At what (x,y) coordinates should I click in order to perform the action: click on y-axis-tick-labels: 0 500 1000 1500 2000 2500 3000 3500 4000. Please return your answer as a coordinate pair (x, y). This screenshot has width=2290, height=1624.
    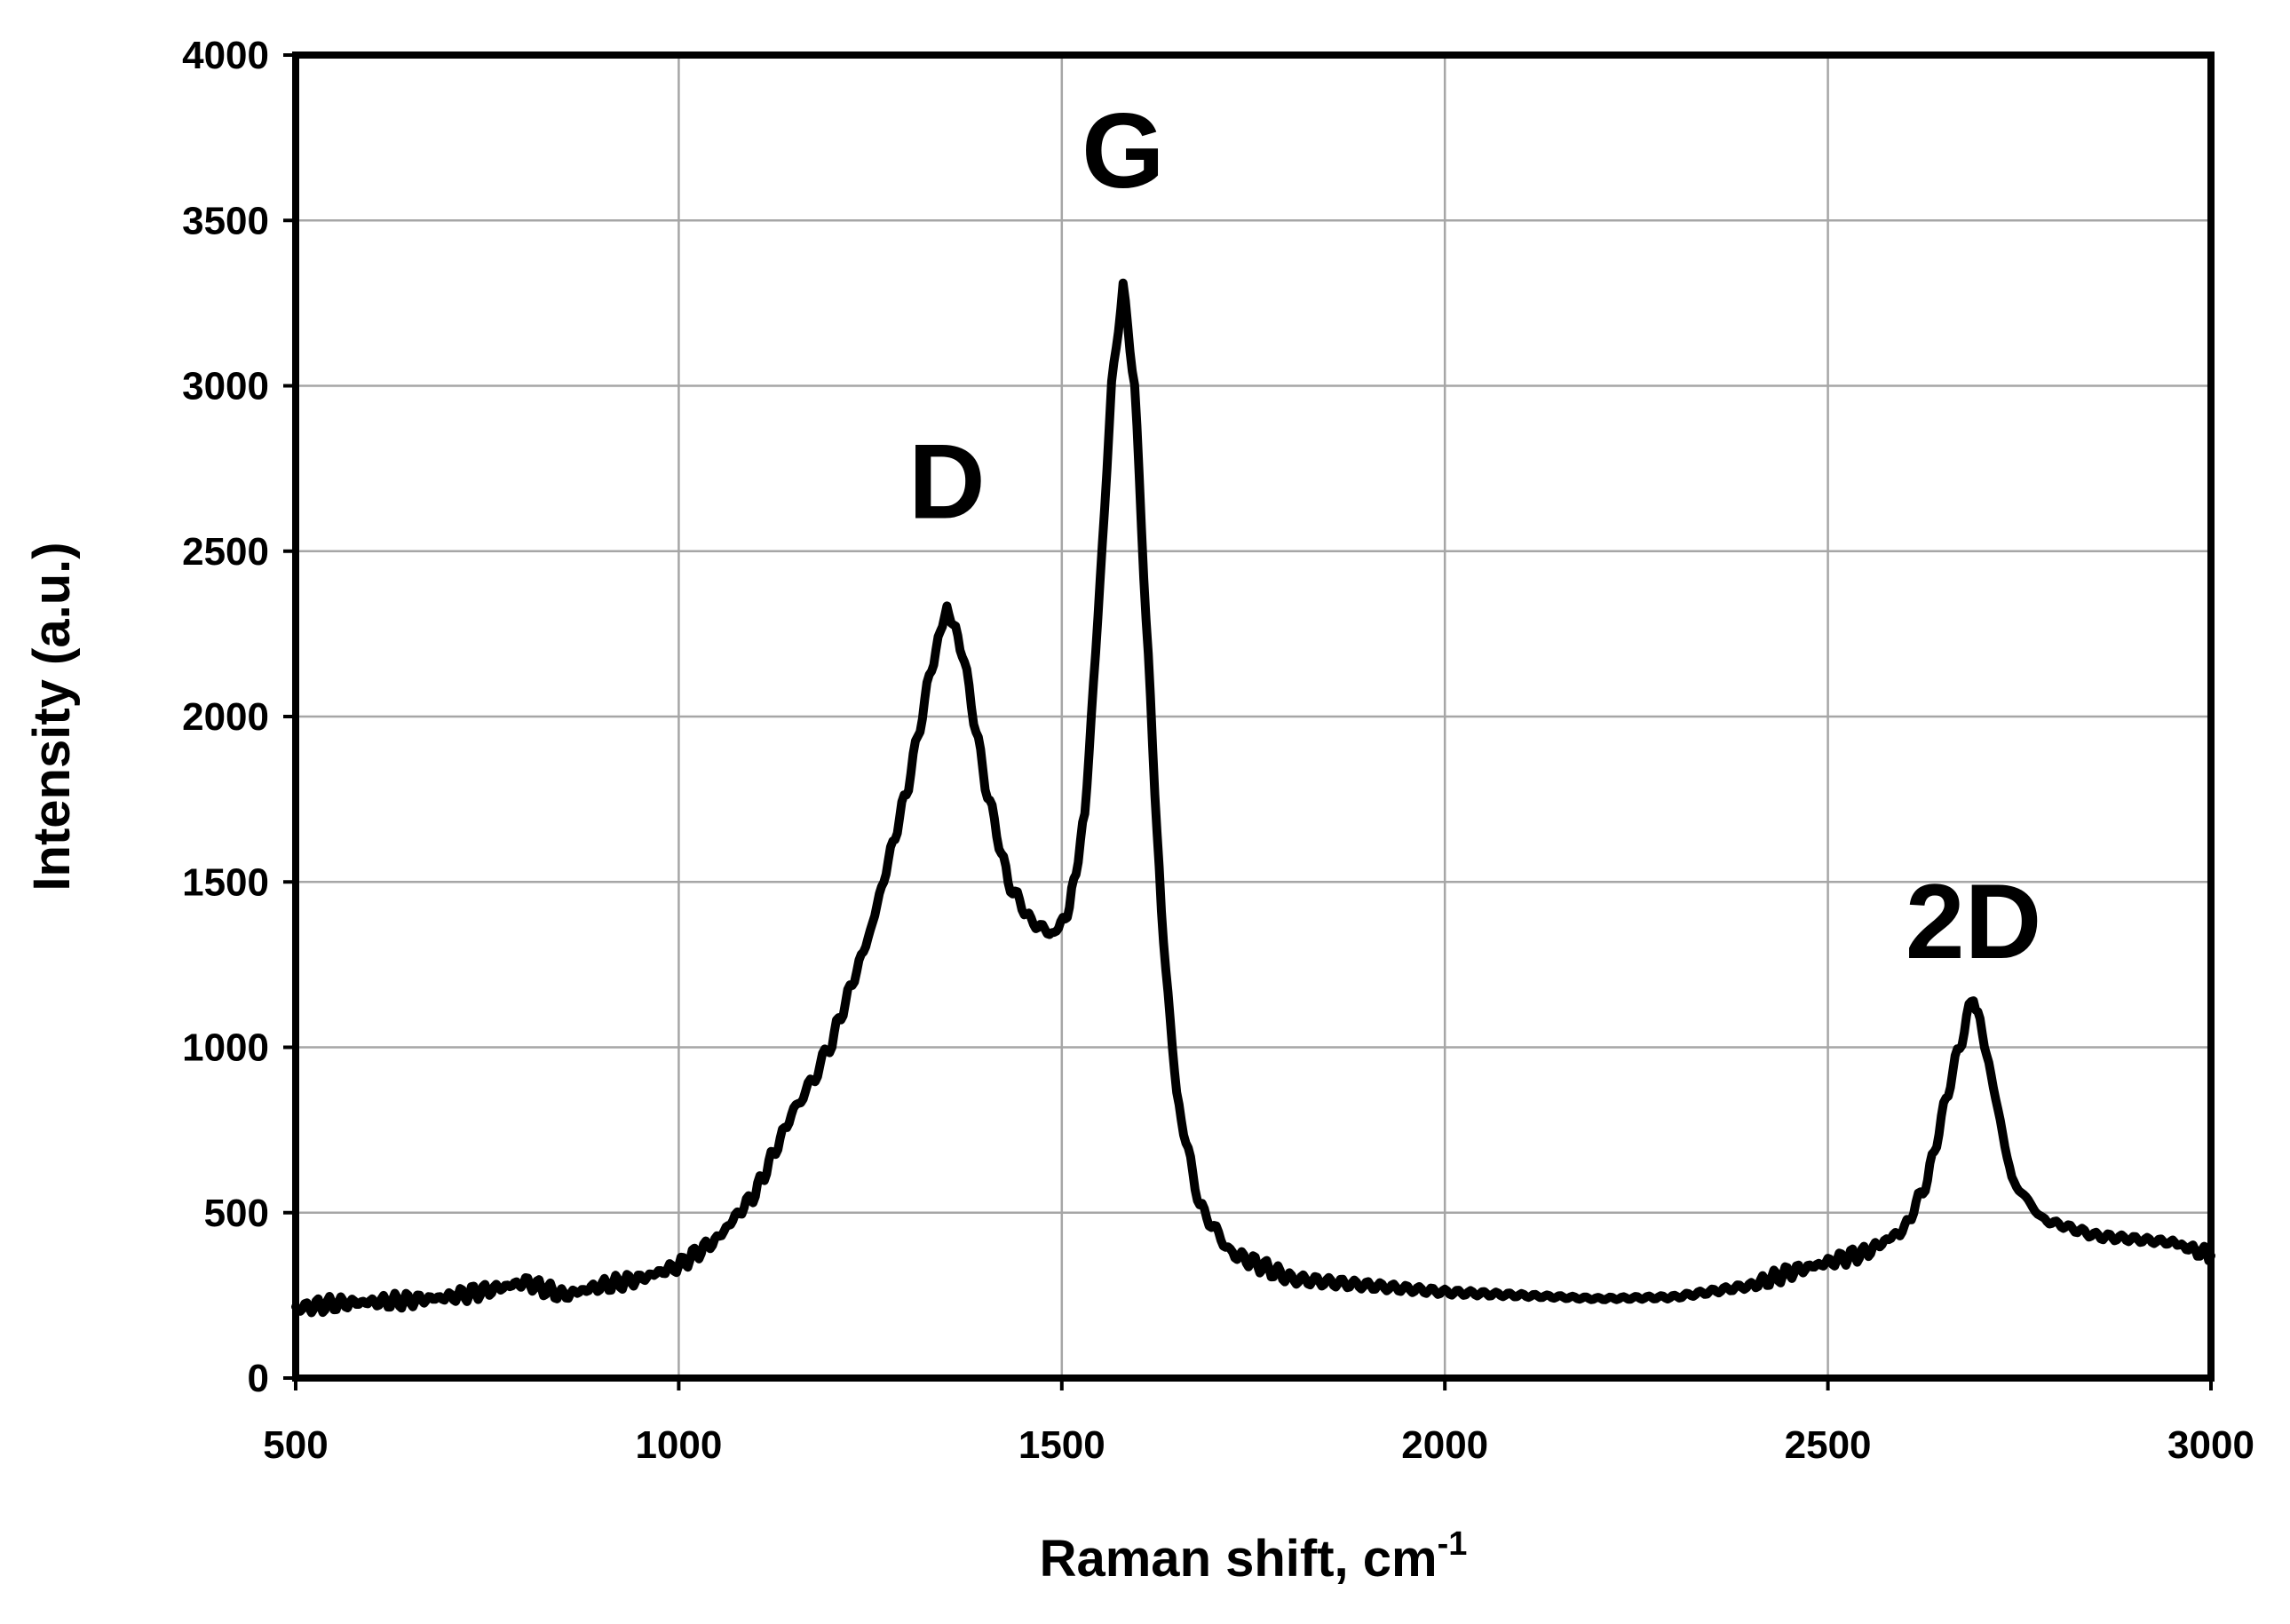
    Looking at the image, I should click on (225, 717).